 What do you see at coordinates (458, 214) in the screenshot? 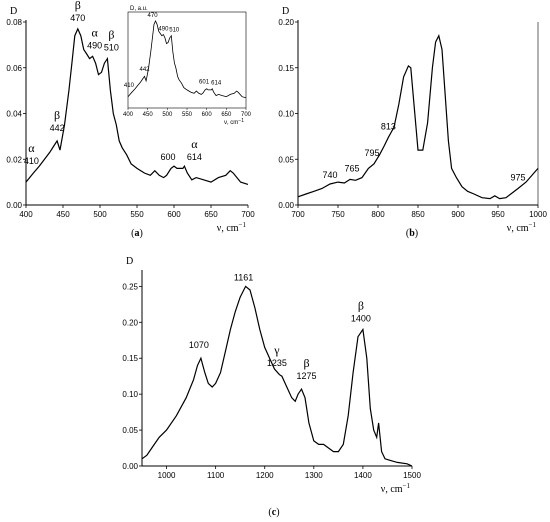
I see `x-tick-label: 900` at bounding box center [458, 214].